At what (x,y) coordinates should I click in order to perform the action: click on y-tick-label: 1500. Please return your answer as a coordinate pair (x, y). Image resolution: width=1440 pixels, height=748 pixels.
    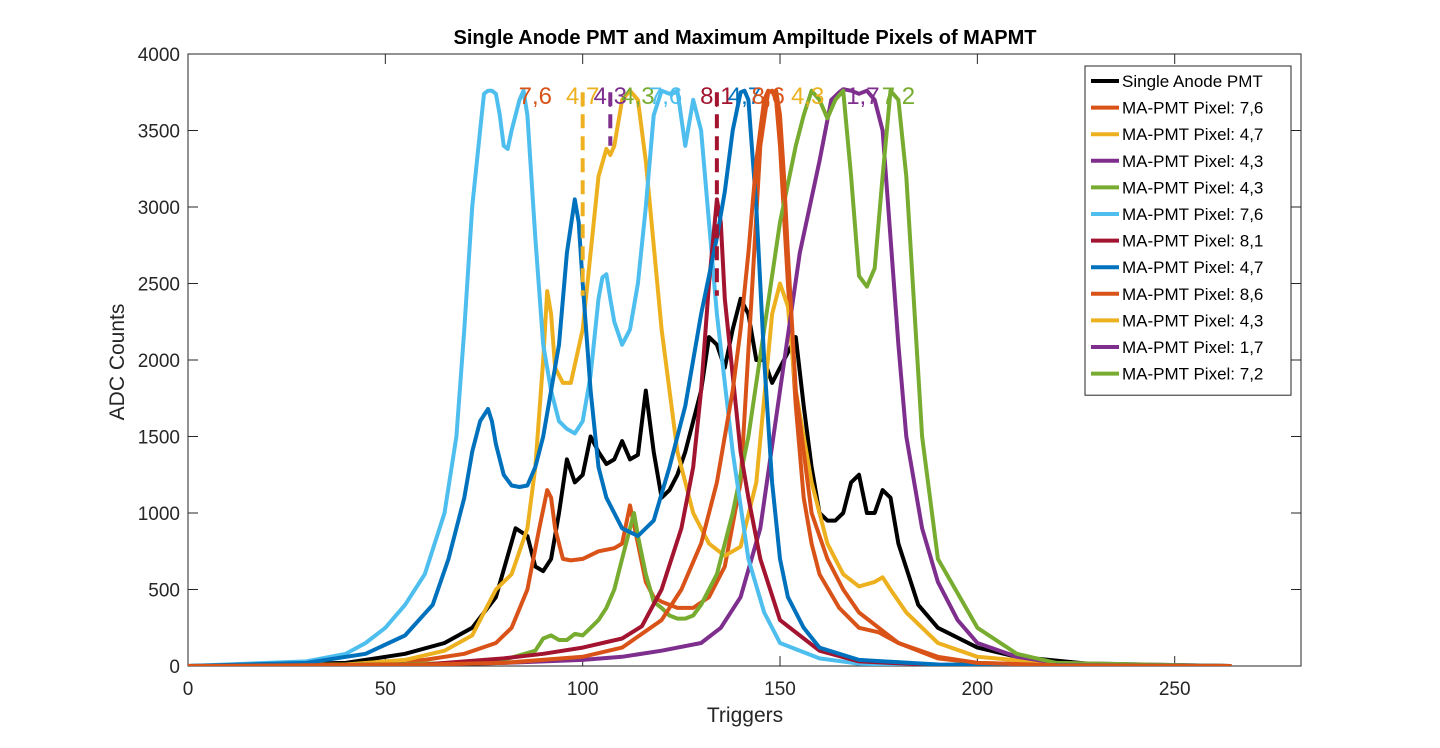
    Looking at the image, I should click on (159, 438).